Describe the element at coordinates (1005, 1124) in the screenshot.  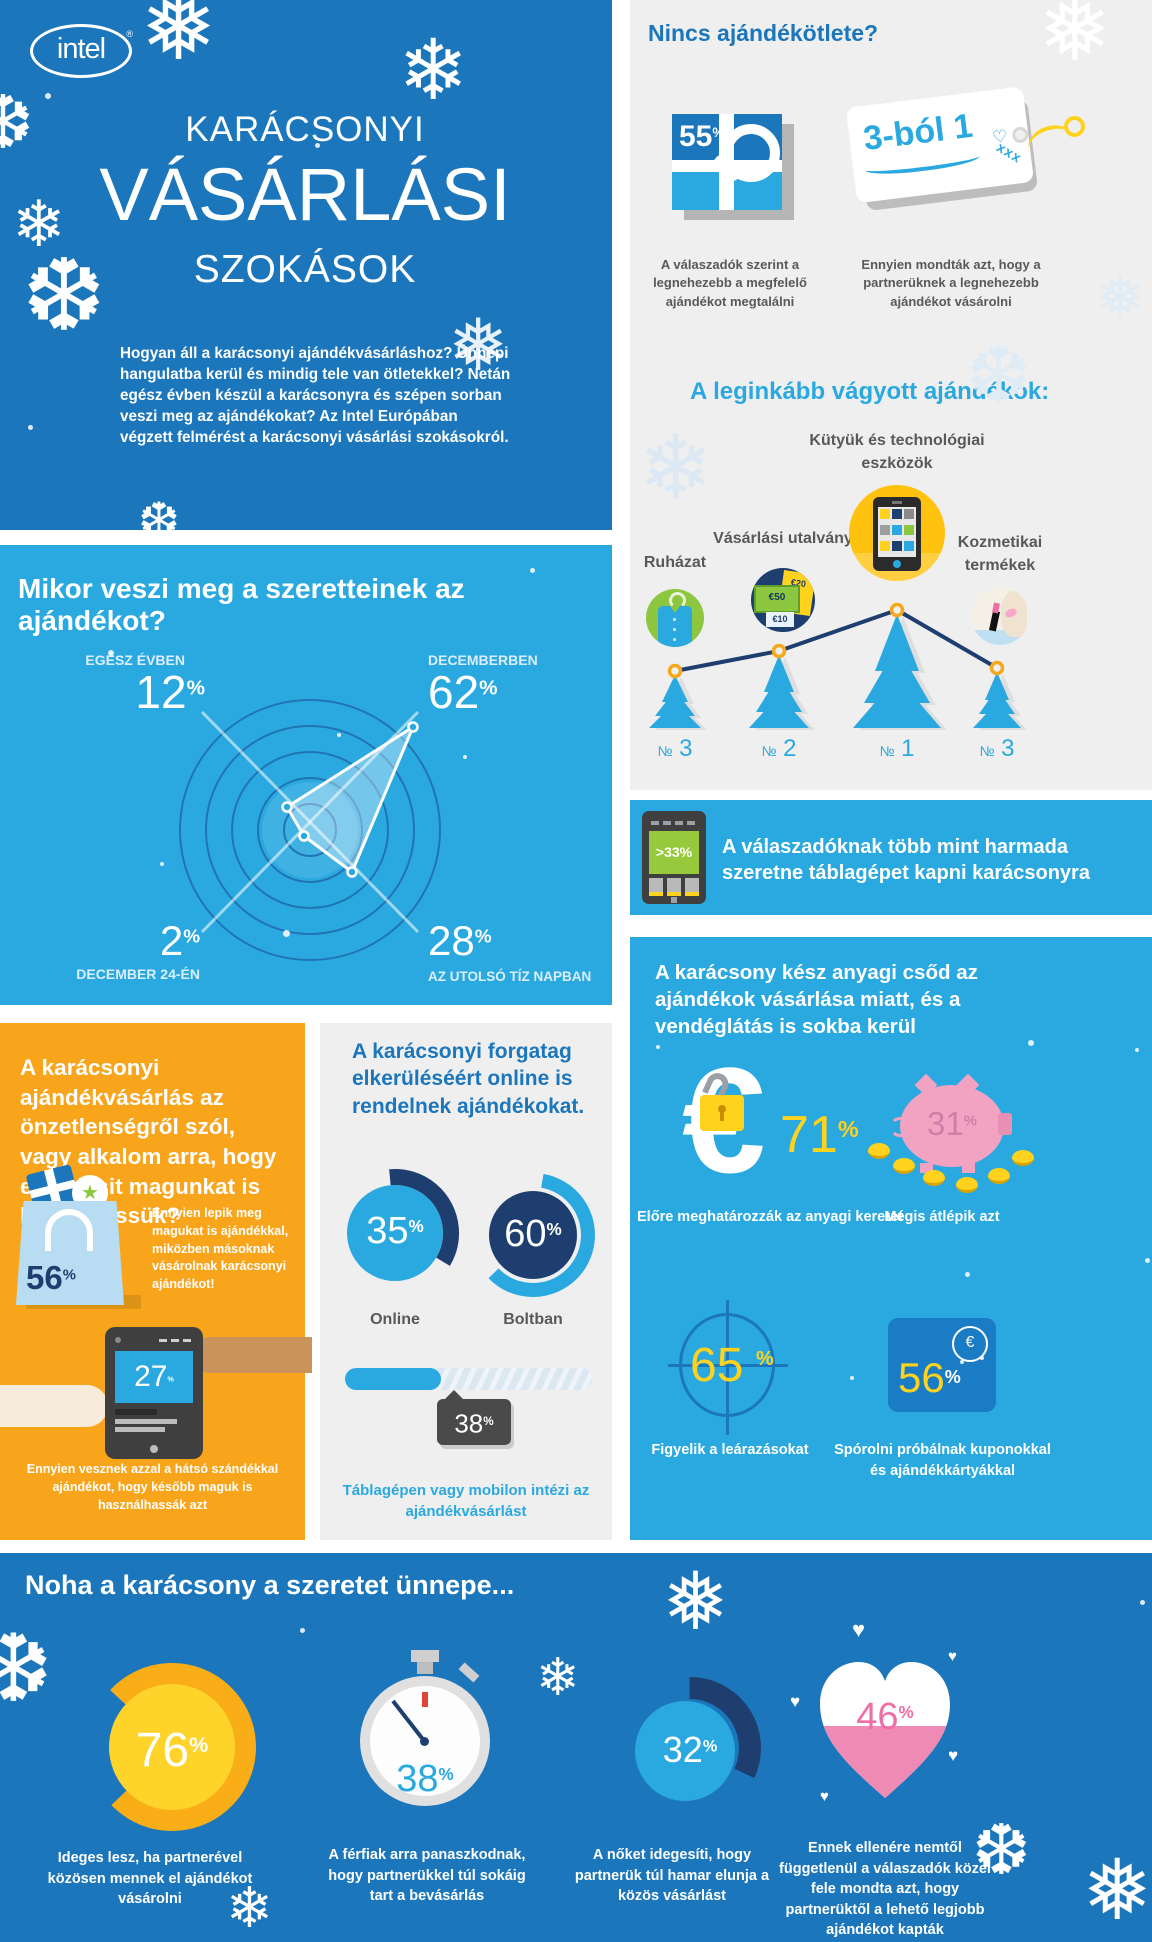
I see `piggy-snout` at that location.